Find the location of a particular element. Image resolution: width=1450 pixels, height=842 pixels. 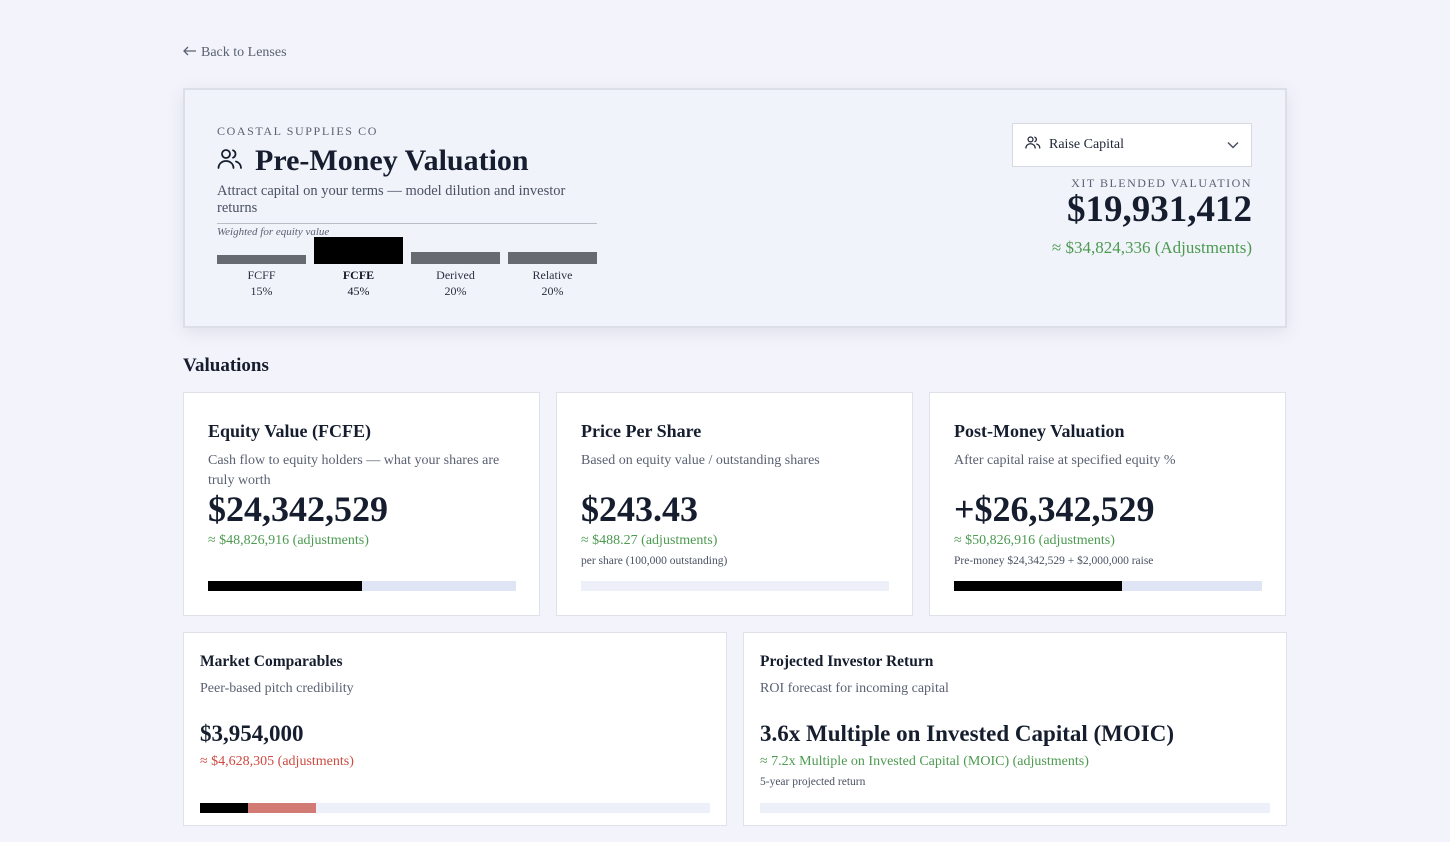

card-adjusted-value: ≈ $50,826,916 (adjustments) is located at coordinates (1034, 540).